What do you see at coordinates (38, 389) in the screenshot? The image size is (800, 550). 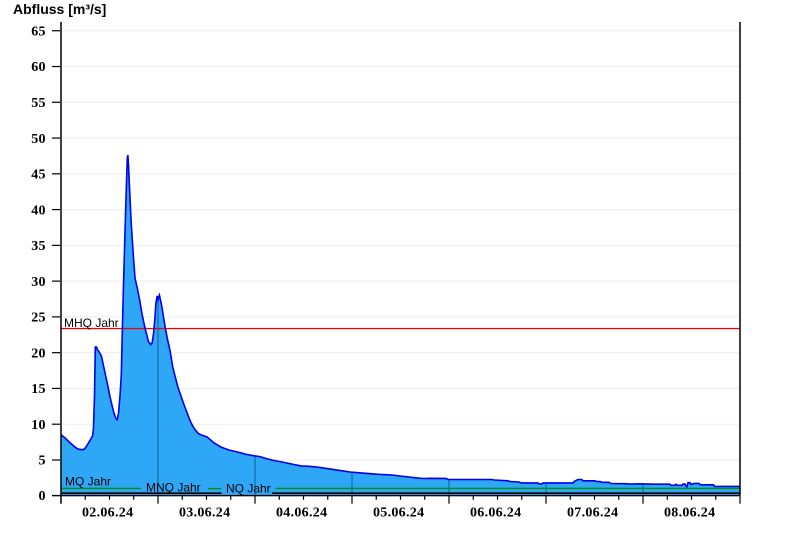 I see `svg-text: 15` at bounding box center [38, 389].